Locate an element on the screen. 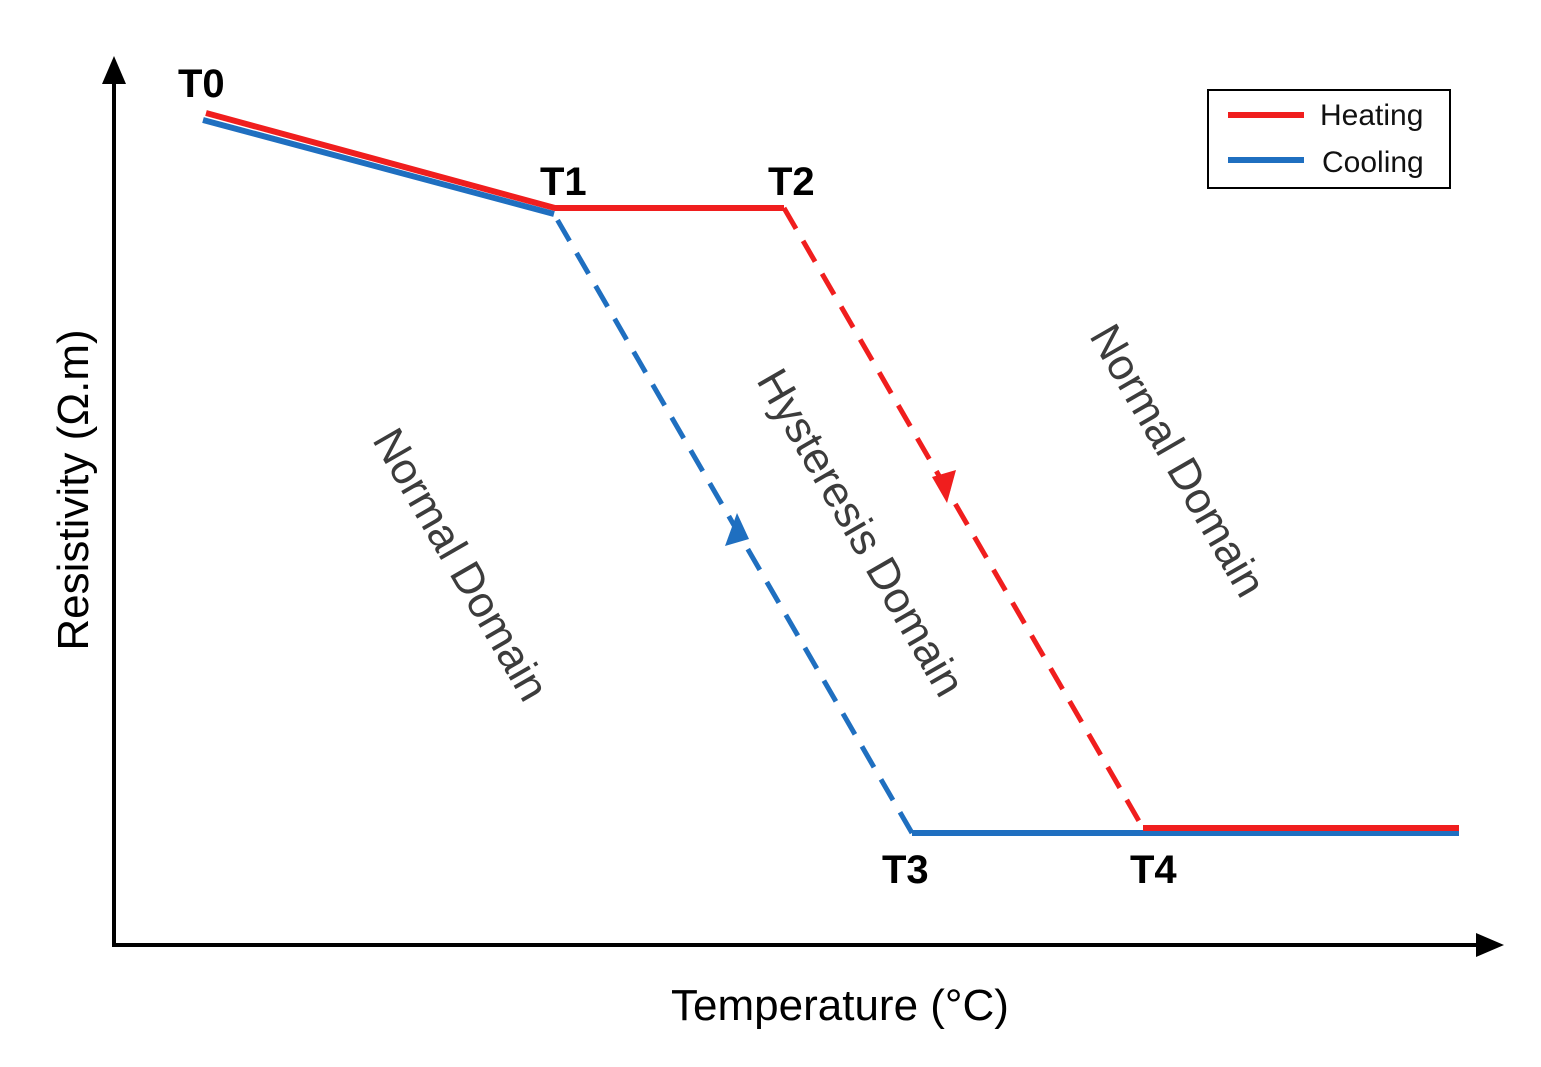 This screenshot has width=1541, height=1067. label-t0: T0 is located at coordinates (201, 84).